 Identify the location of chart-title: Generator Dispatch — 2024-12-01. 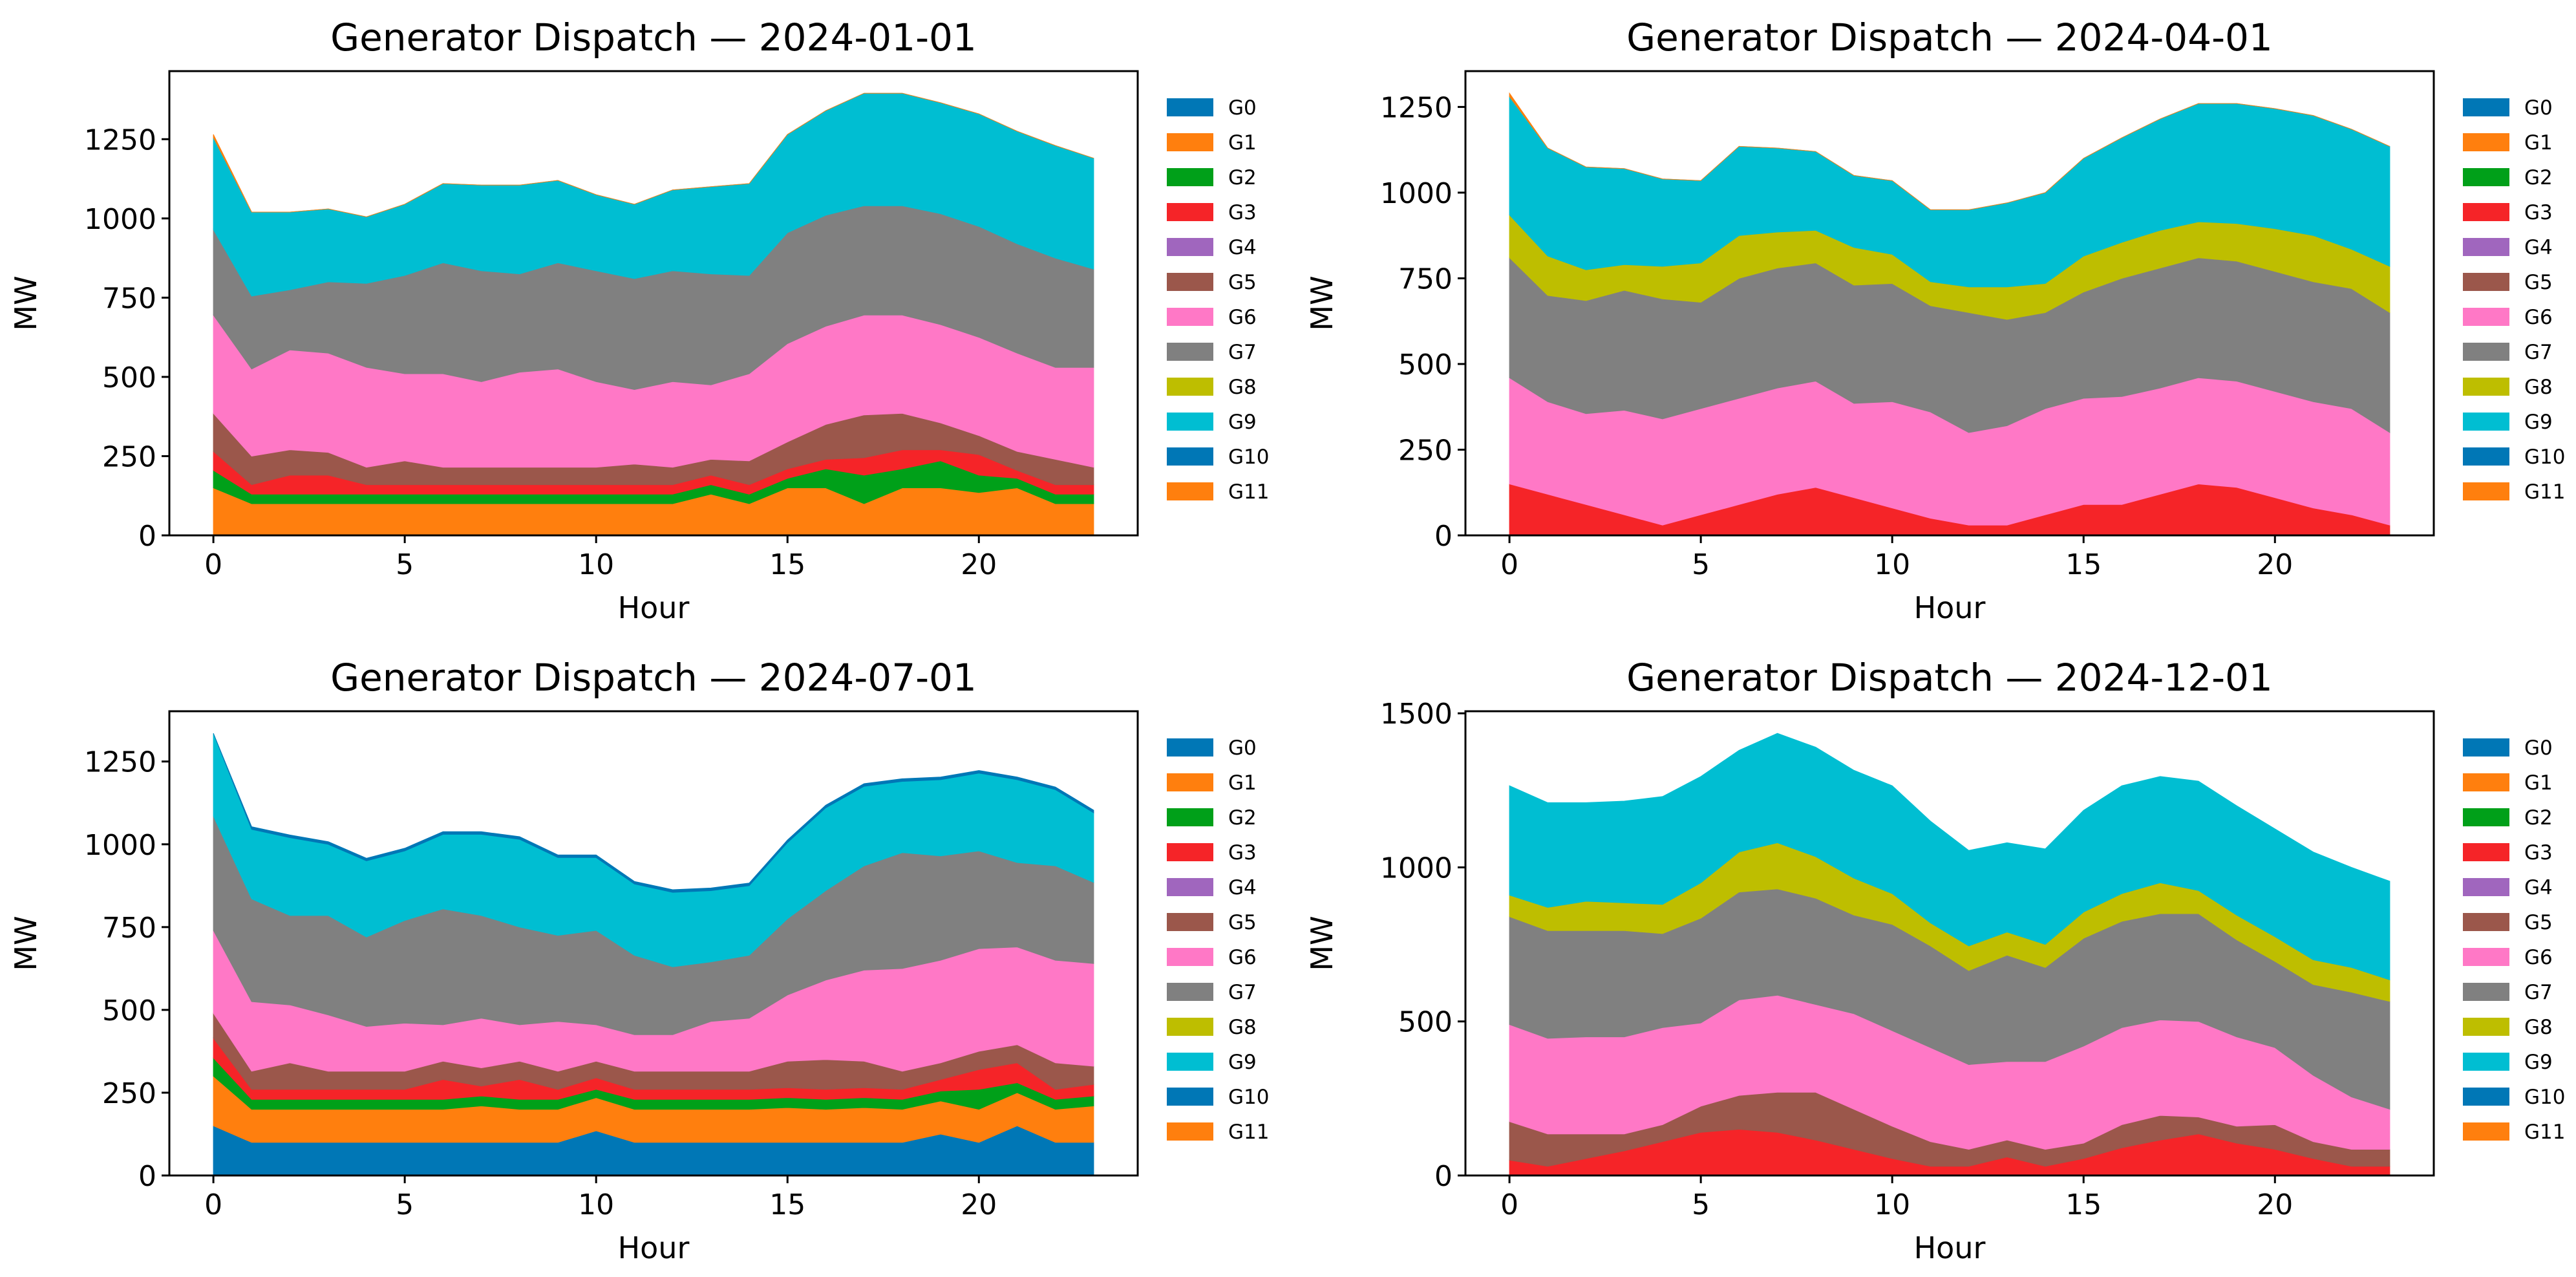
(1949, 678).